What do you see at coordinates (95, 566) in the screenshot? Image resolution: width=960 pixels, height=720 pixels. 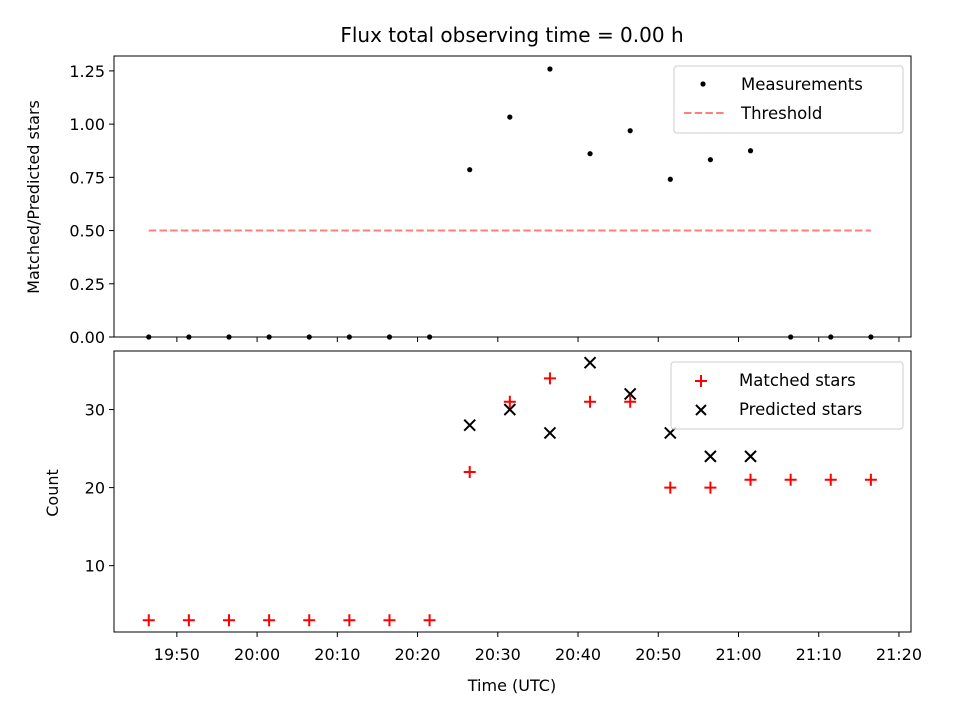 I see `bottom-y-tick-label: 10` at bounding box center [95, 566].